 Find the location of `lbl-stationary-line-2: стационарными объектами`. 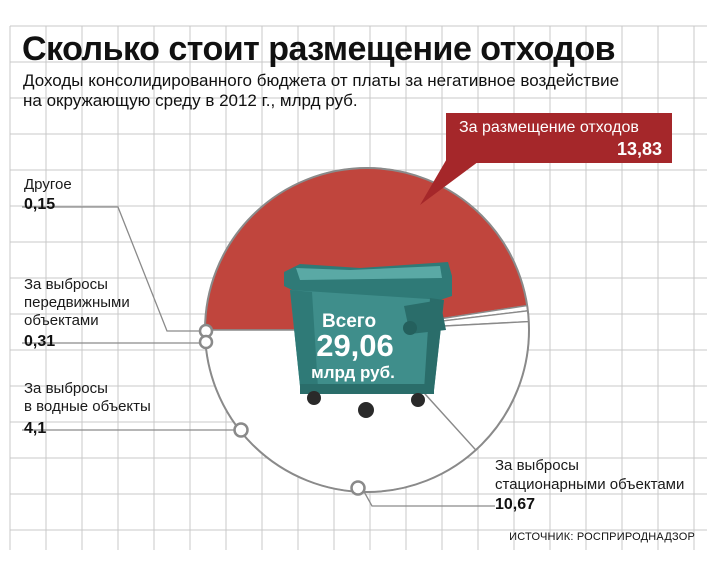

lbl-stationary-line-2: стационарными объектами is located at coordinates (589, 484).